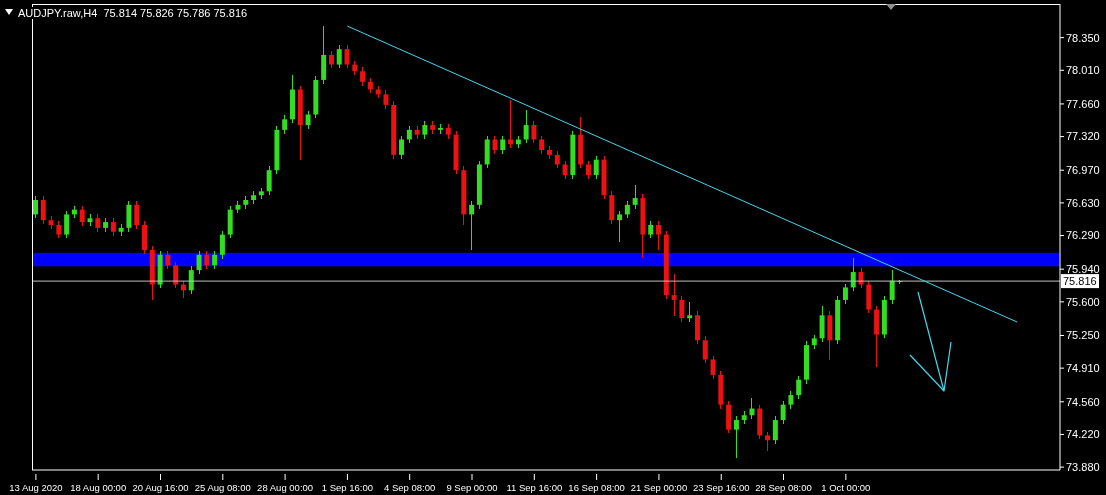 The height and width of the screenshot is (495, 1106). What do you see at coordinates (222, 487) in the screenshot?
I see `x-tick-label: 25 Aug 08:00` at bounding box center [222, 487].